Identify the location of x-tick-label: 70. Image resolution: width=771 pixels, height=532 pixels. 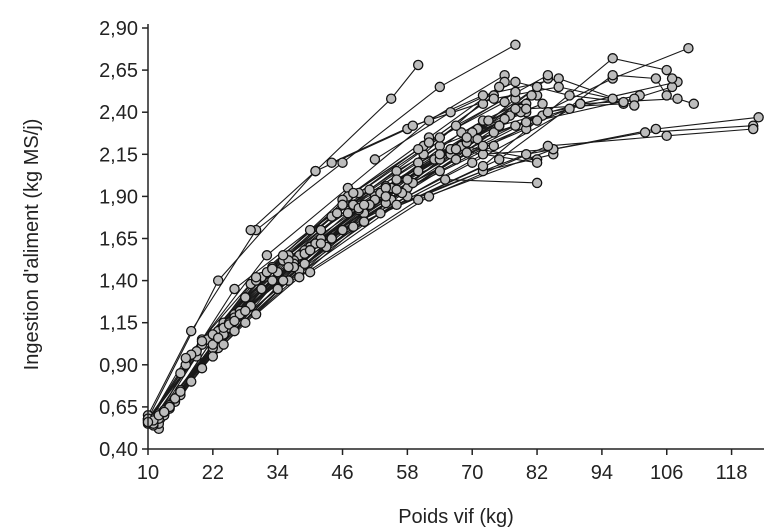
(472, 473).